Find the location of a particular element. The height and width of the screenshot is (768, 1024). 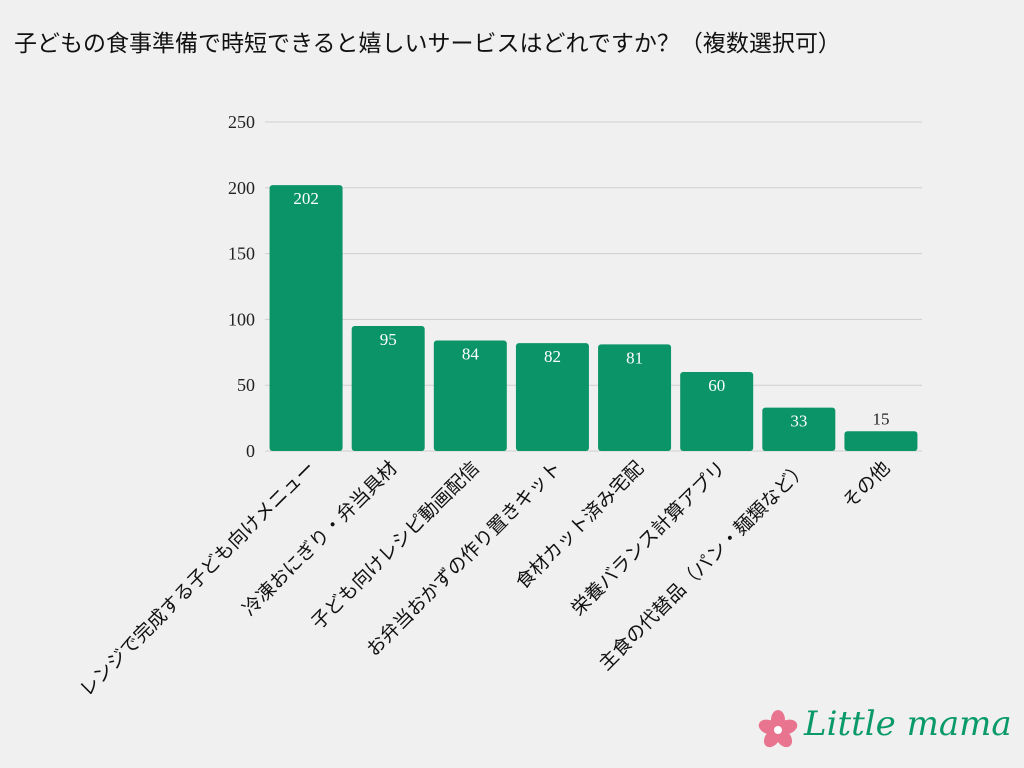

y-tick-label: 0 is located at coordinates (250, 451).